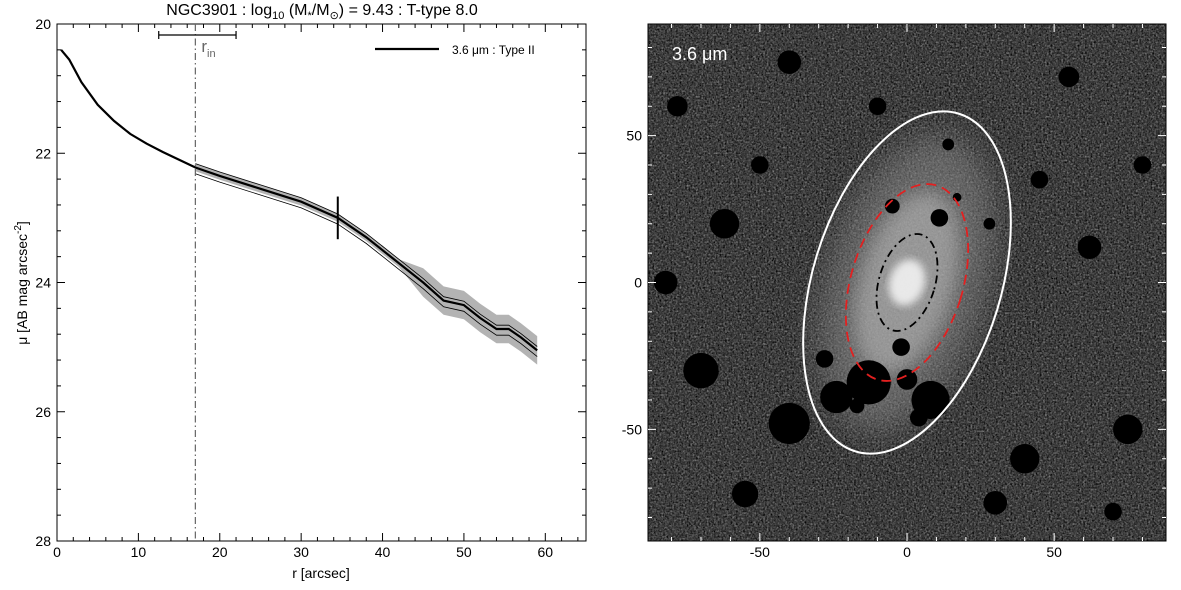 The width and height of the screenshot is (1181, 590). What do you see at coordinates (197, 35) in the screenshot?
I see `r-in-errorbar` at bounding box center [197, 35].